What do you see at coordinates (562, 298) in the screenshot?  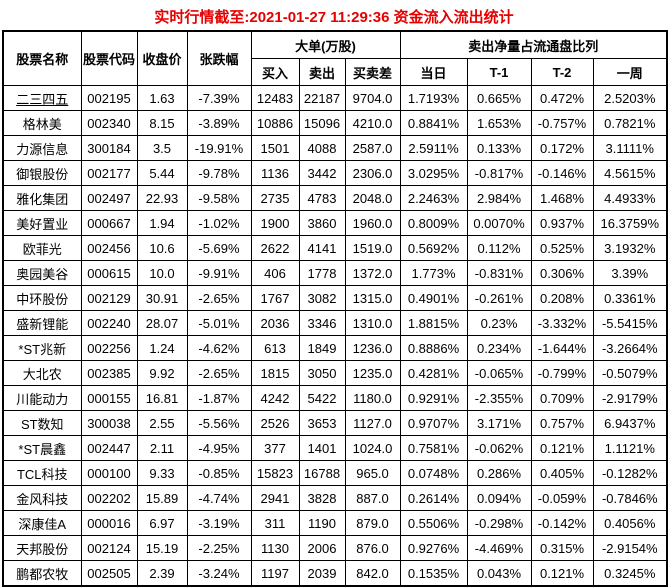 I see `net-sell-t2-cell: 0.208%` at bounding box center [562, 298].